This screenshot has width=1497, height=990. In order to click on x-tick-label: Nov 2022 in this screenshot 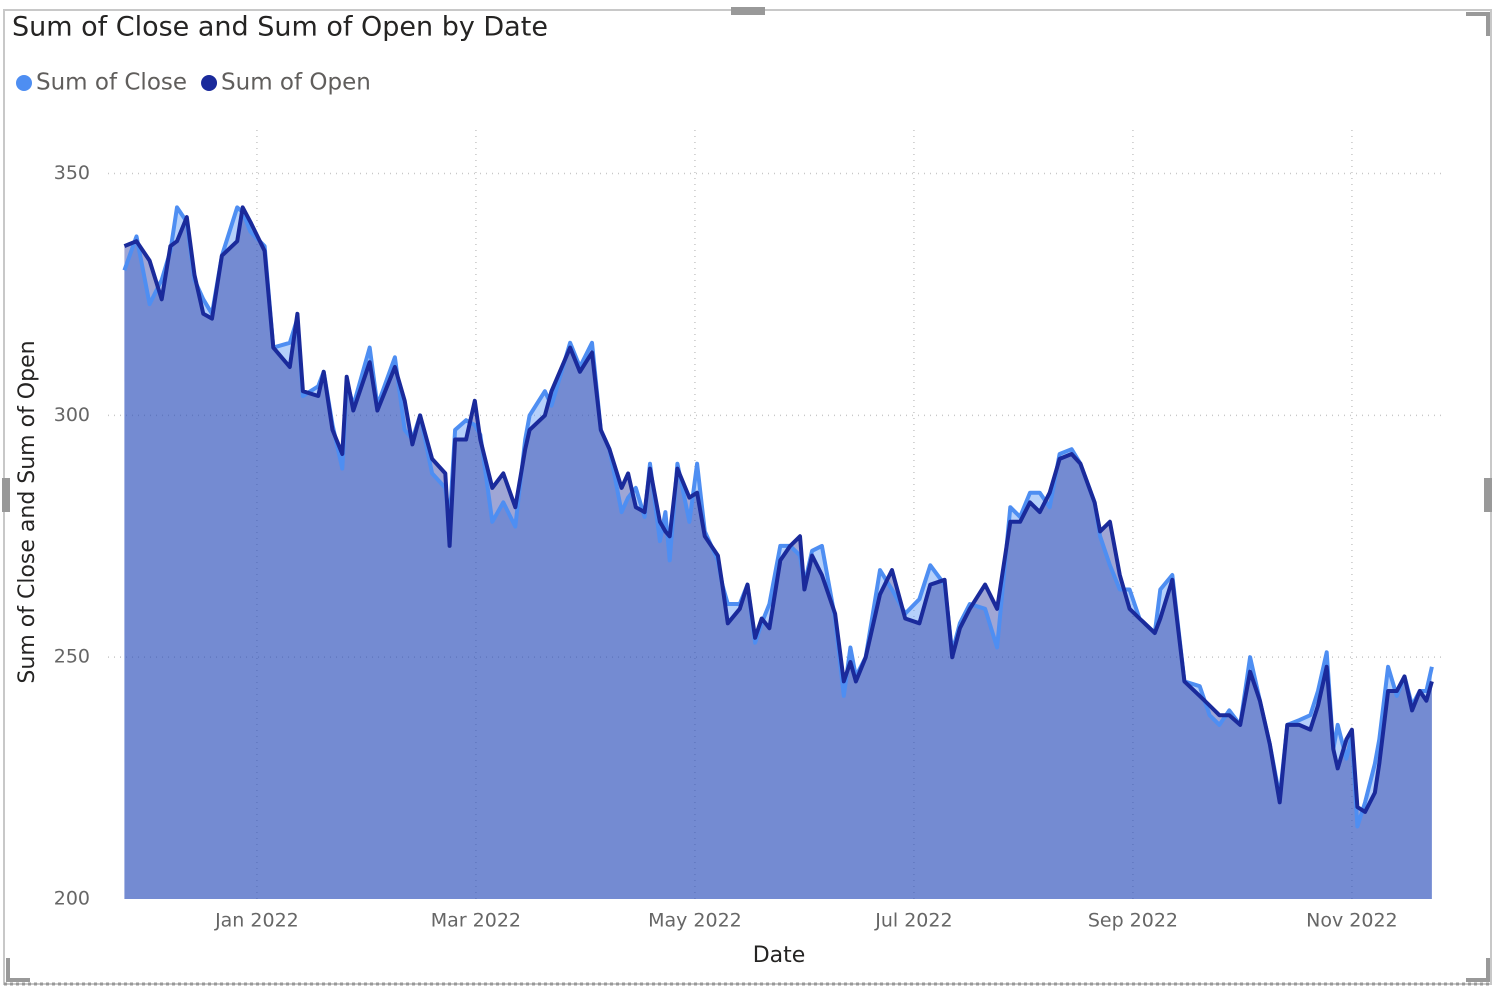, I will do `click(1351, 921)`.